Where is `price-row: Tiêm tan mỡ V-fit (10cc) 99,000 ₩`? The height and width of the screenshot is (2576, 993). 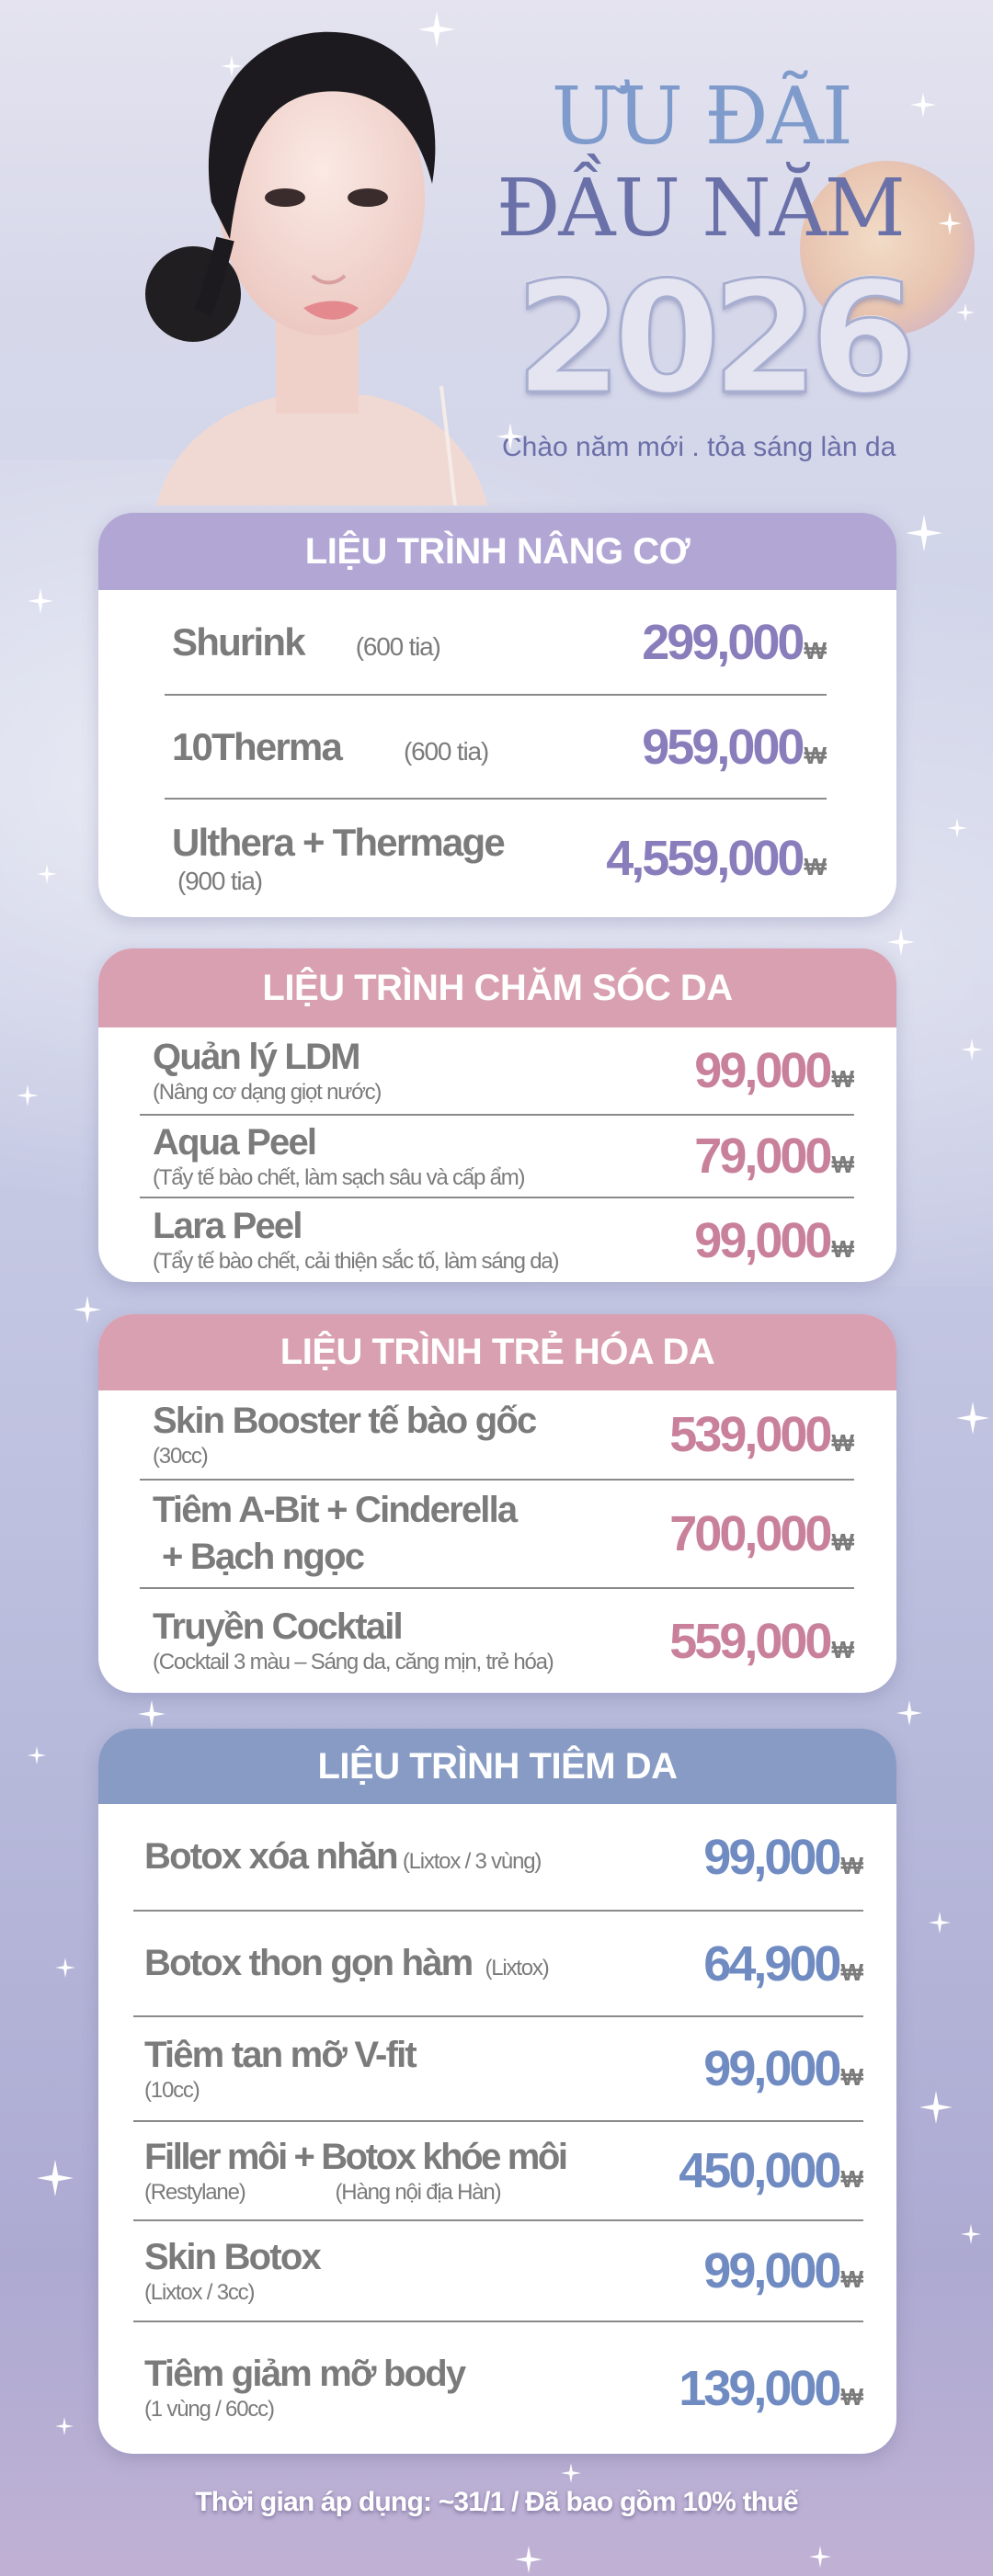
price-row: Tiêm tan mỡ V-fit (10cc) 99,000 ₩ is located at coordinates (498, 2067).